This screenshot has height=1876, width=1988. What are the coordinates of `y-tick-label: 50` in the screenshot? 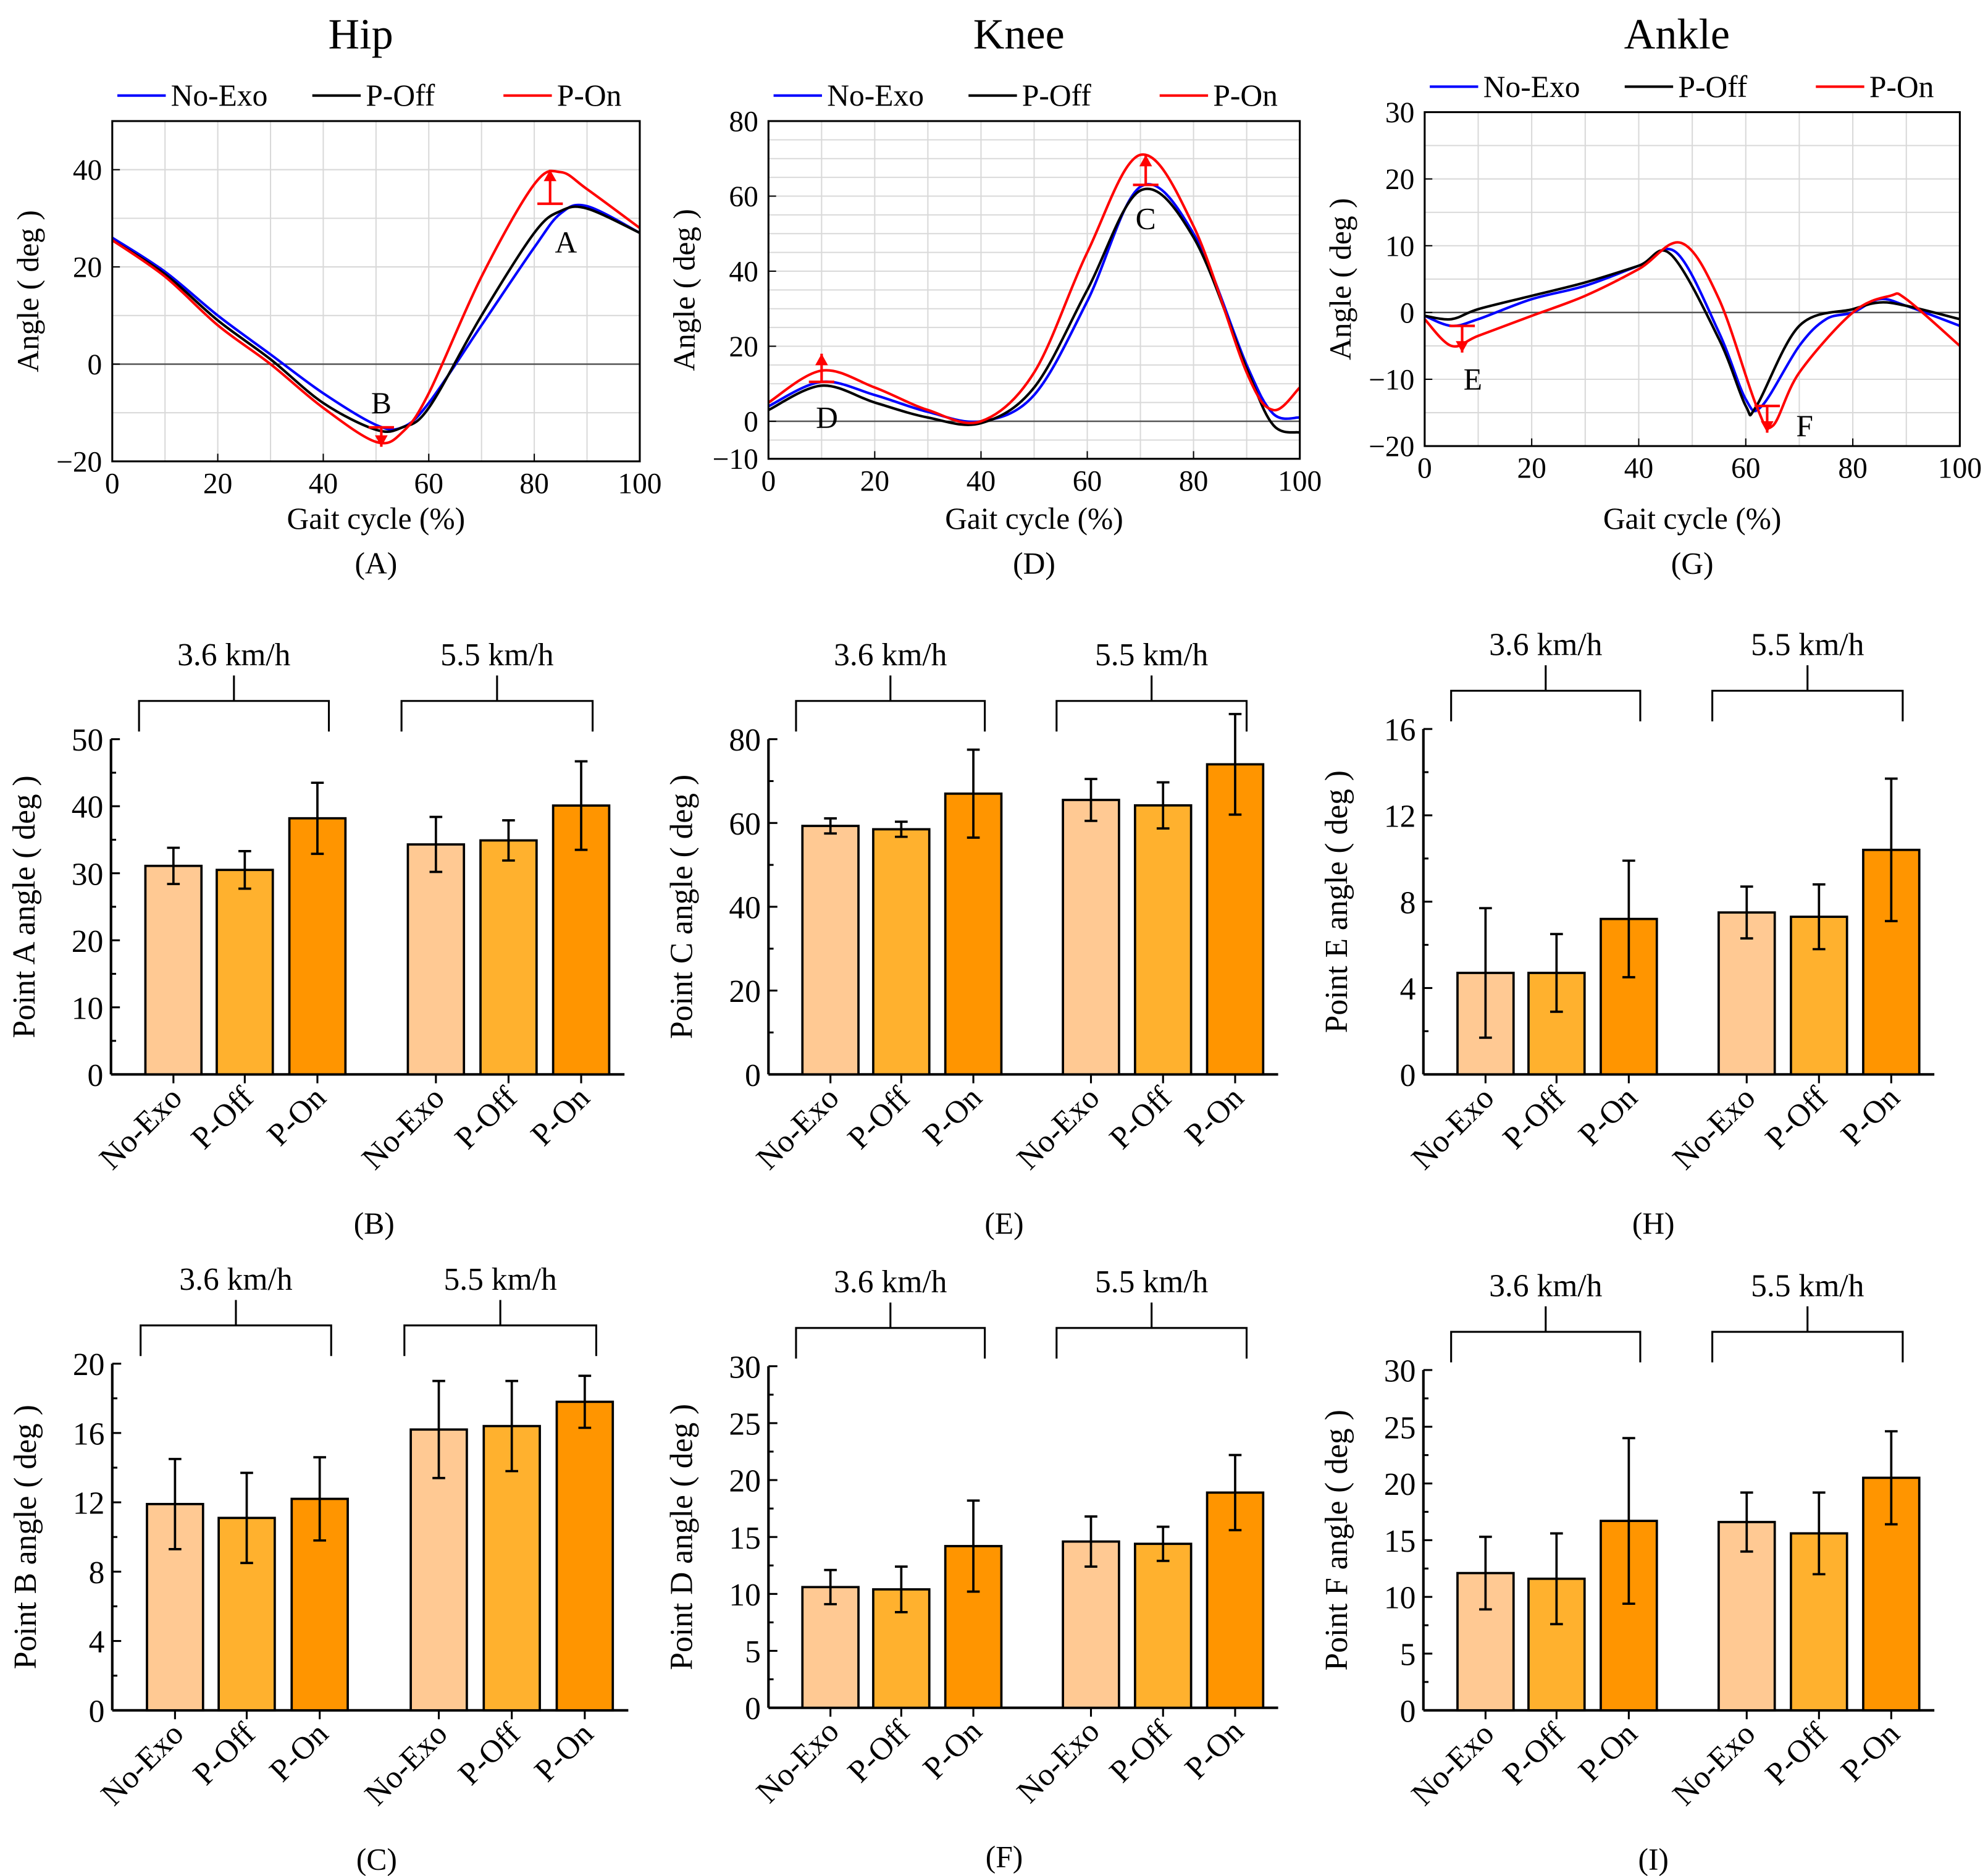 It's located at (88, 740).